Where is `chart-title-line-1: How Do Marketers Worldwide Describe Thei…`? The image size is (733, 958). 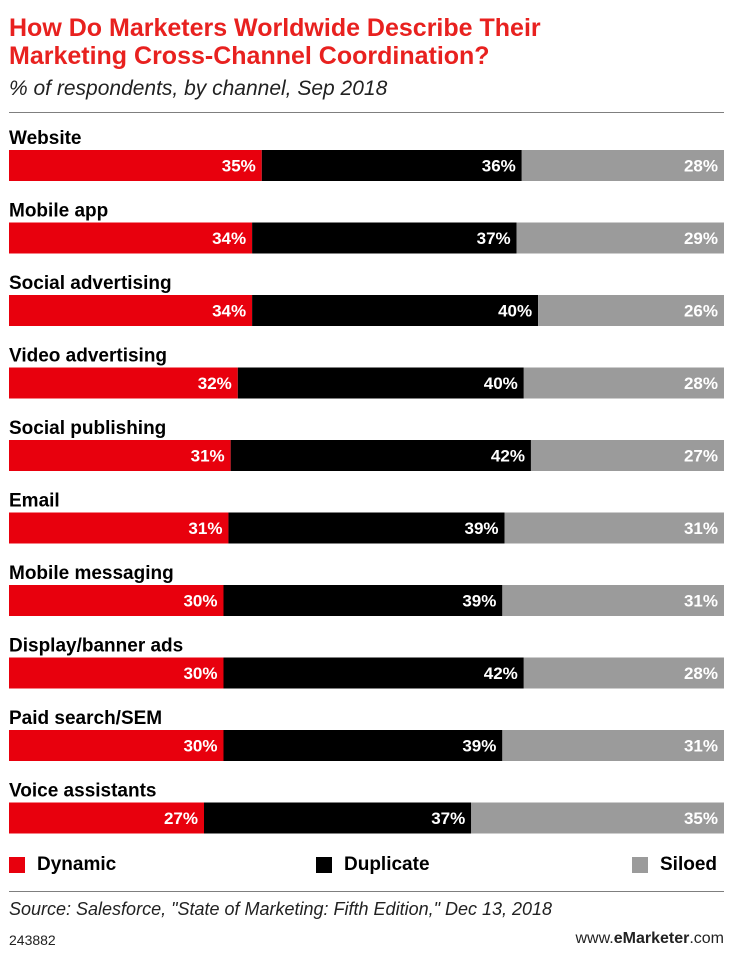
chart-title-line-1: How Do Marketers Worldwide Describe Thei… is located at coordinates (275, 28).